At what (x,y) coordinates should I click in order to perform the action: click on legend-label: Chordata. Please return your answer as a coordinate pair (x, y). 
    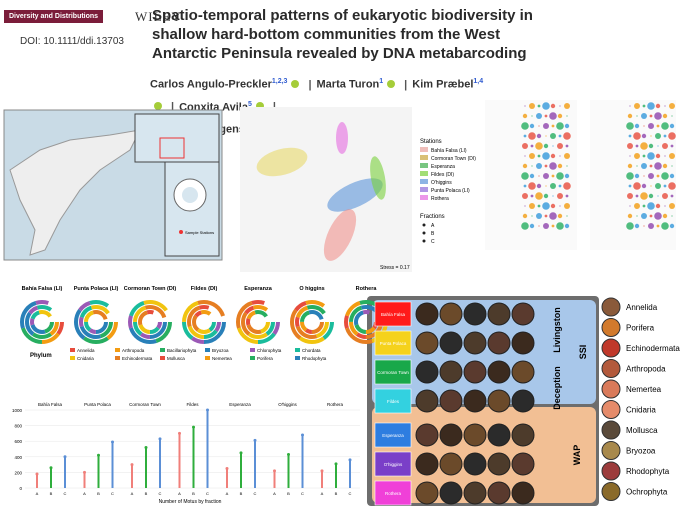
    Looking at the image, I should click on (311, 350).